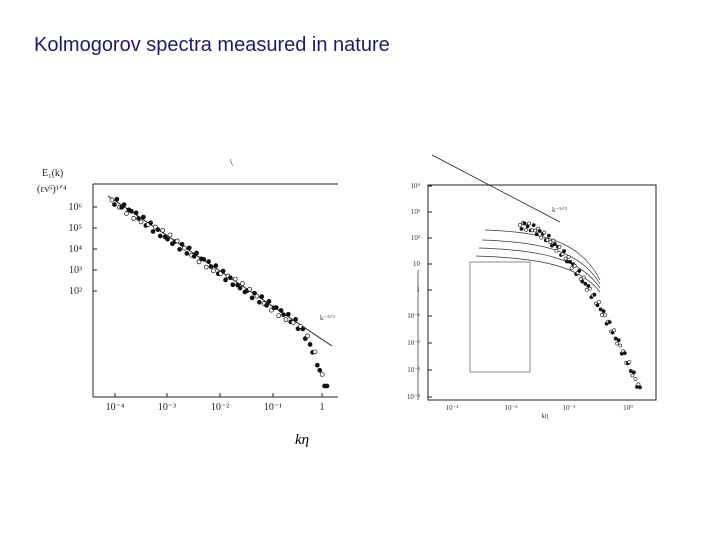  What do you see at coordinates (419, 290) in the screenshot?
I see `y-tick-label: 1` at bounding box center [419, 290].